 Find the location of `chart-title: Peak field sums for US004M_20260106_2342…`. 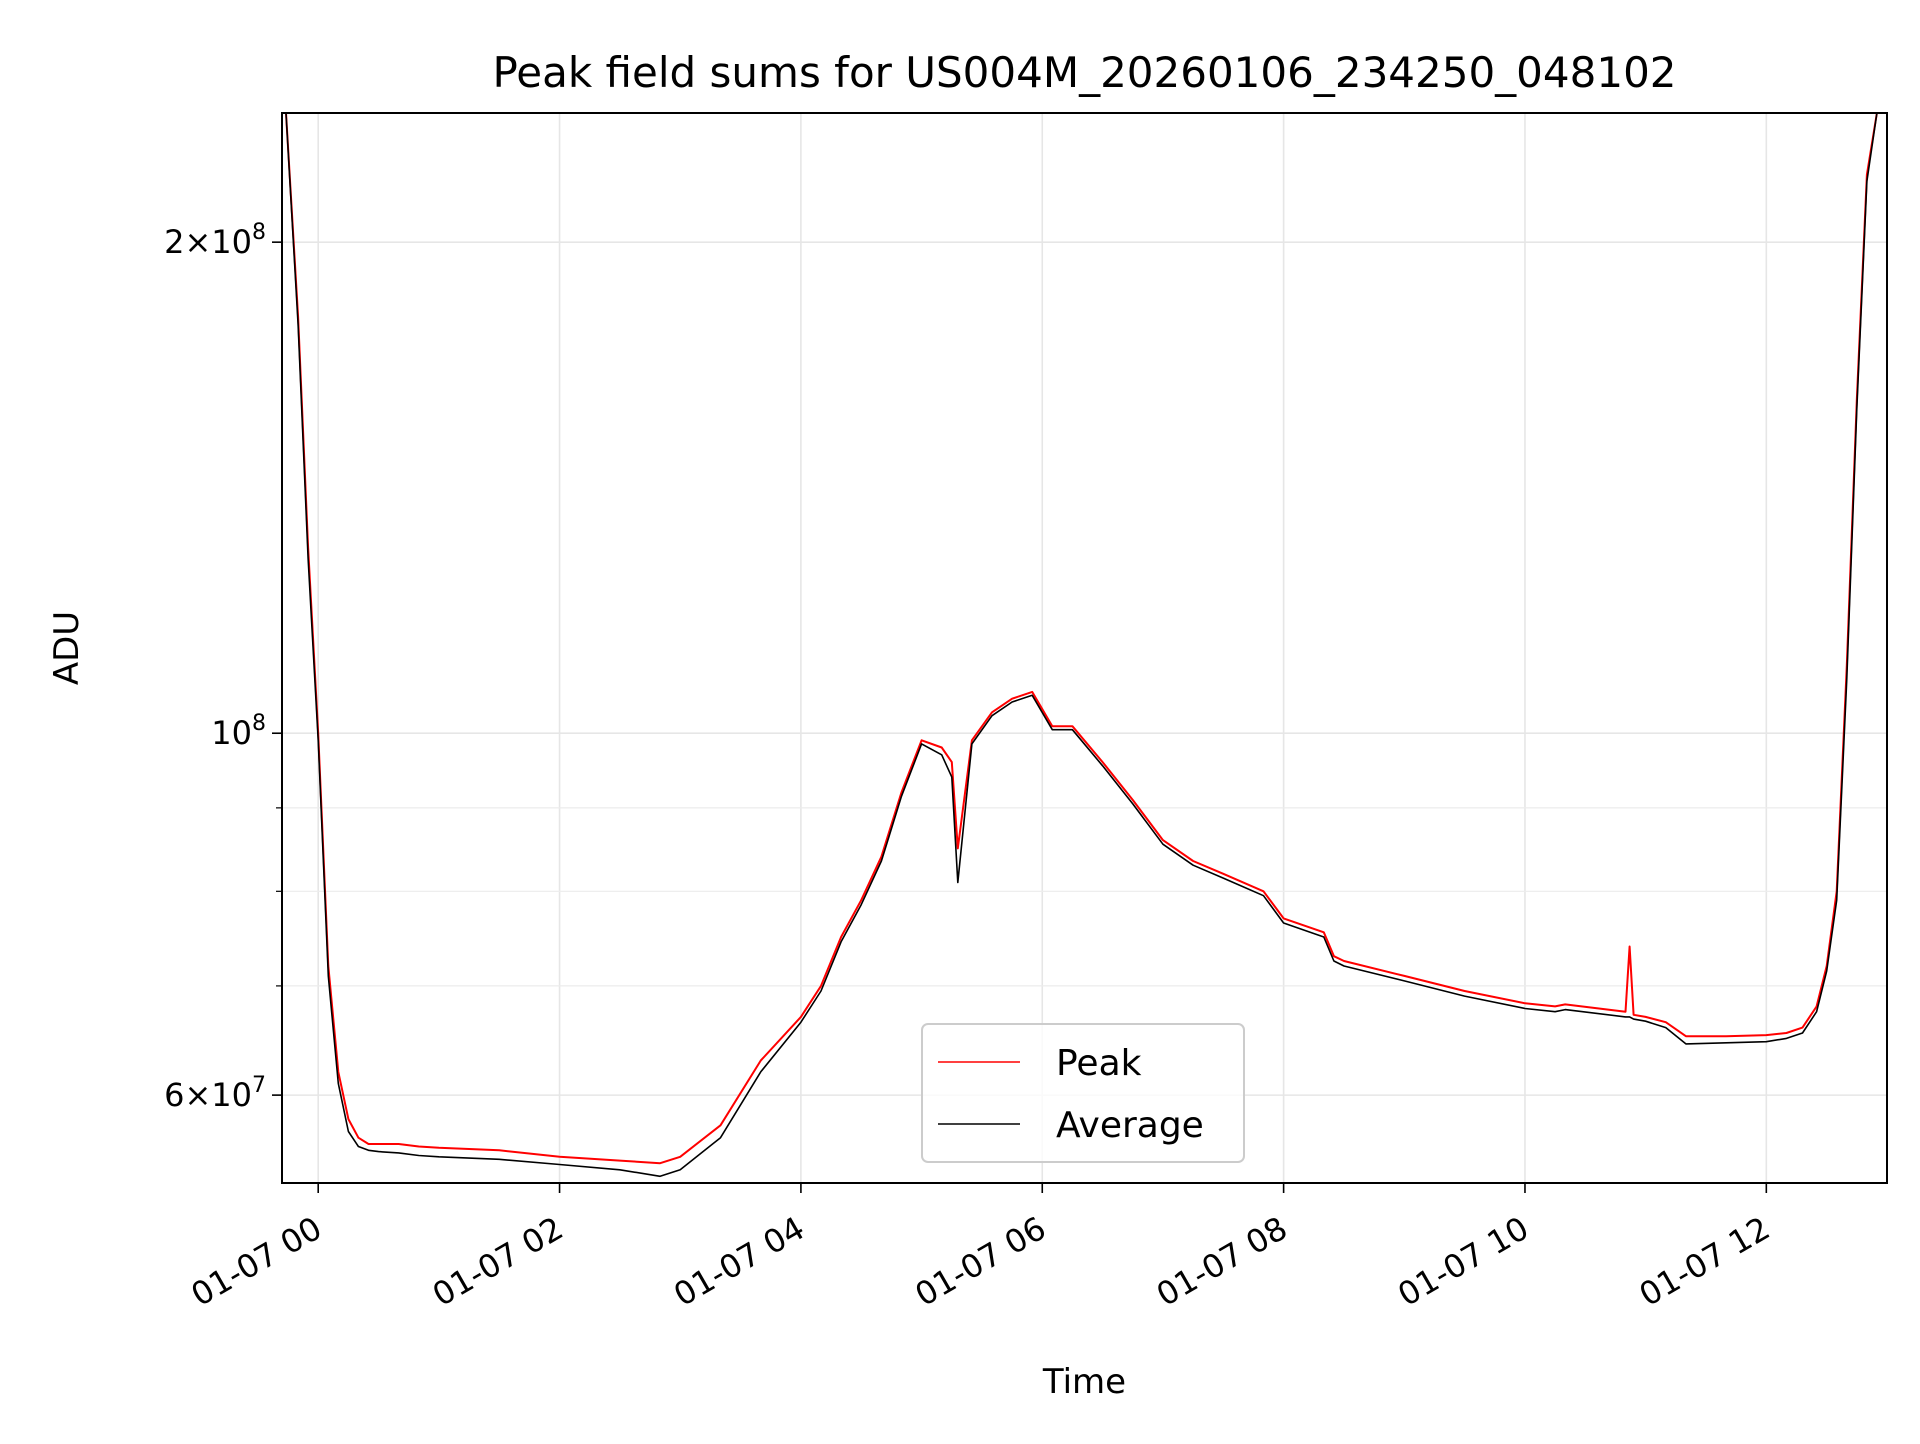

chart-title: Peak field sums for US004M_20260106_2342… is located at coordinates (1084, 72).